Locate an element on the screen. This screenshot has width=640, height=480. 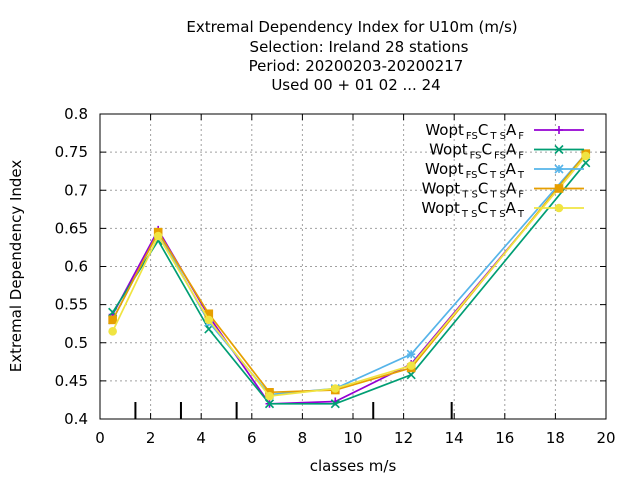
legend-entry: Wopt FSC T SA F is located at coordinates (504, 131).